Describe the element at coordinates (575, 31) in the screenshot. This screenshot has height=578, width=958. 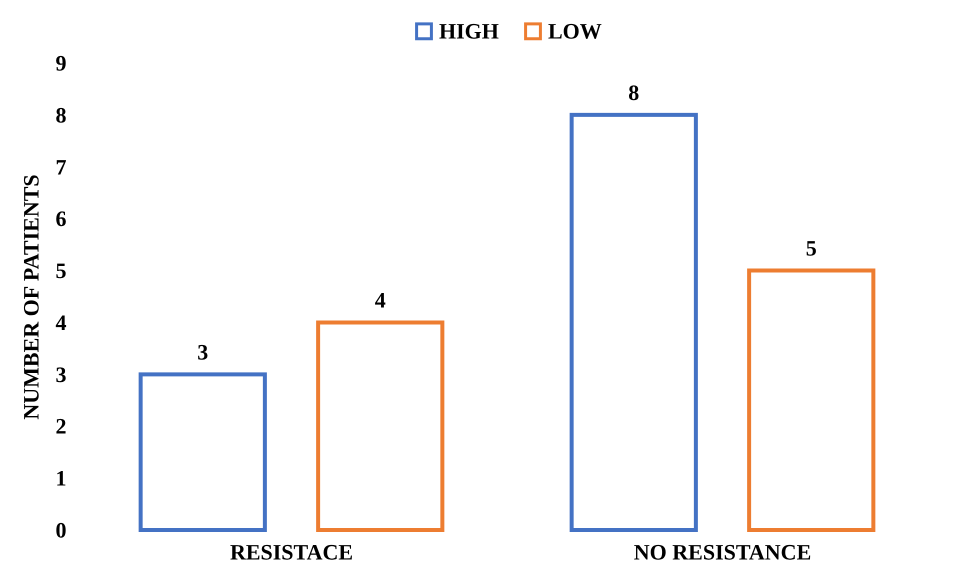
I see `legend-label: LOW` at that location.